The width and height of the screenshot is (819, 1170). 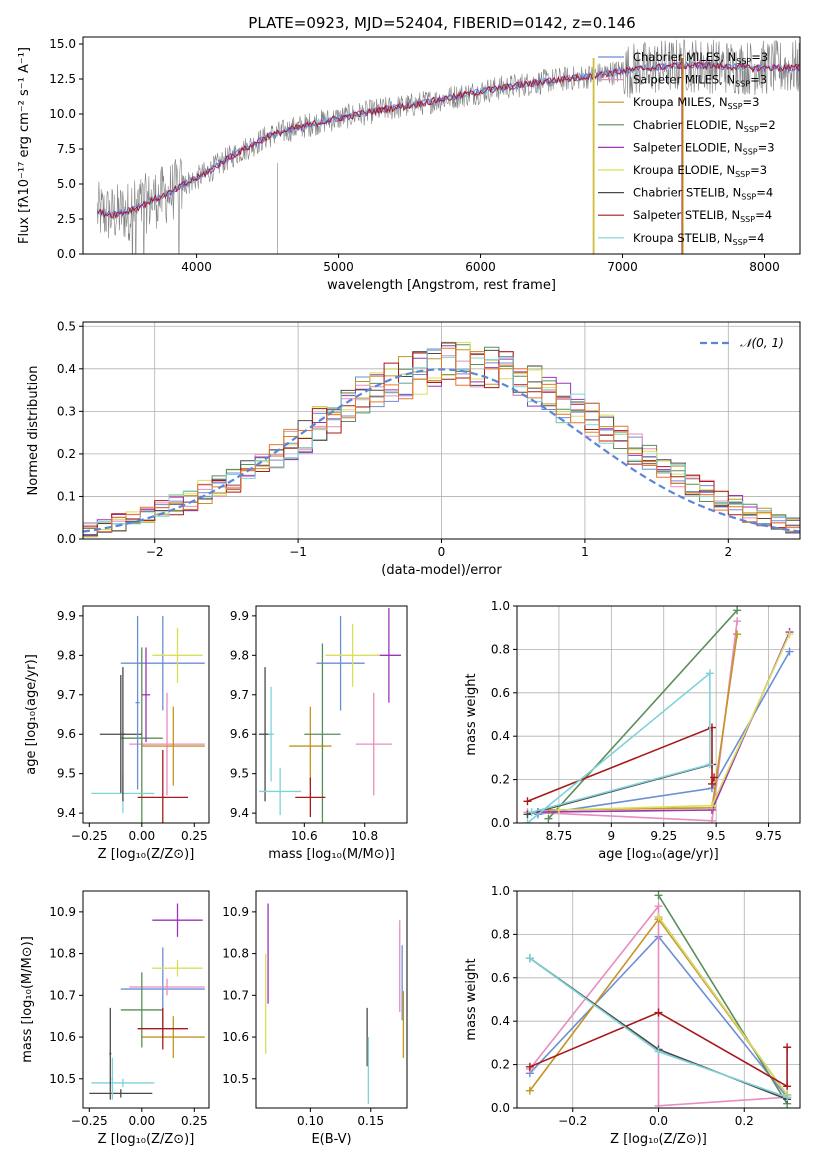 What do you see at coordinates (62, 114) in the screenshot?
I see `y-tick-label: 10.0` at bounding box center [62, 114].